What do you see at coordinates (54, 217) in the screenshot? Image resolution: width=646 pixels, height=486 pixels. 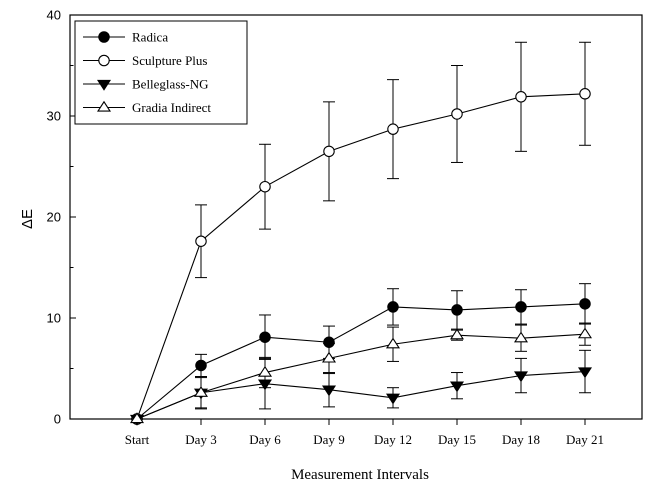 I see `y-tick-label: 20` at bounding box center [54, 217].